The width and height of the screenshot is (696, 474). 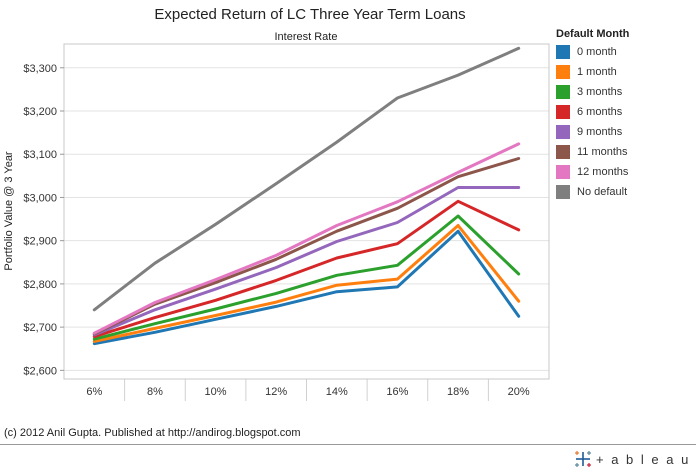 I want to click on legend-item-11-months: 11 months, so click(x=626, y=152).